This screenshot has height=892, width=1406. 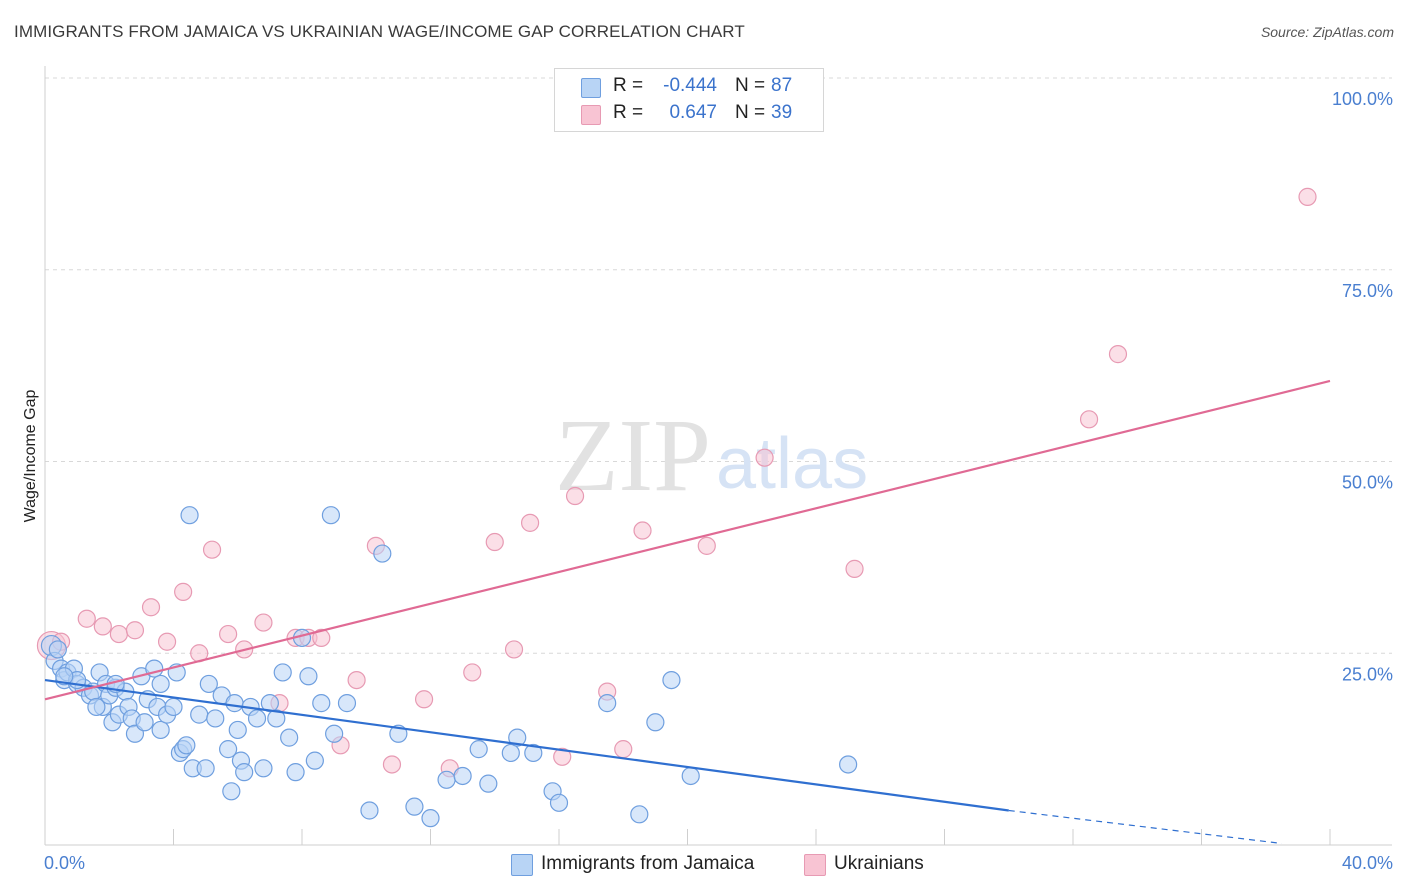 I want to click on y-tick-label: 100.0%, so click(x=1362, y=99).